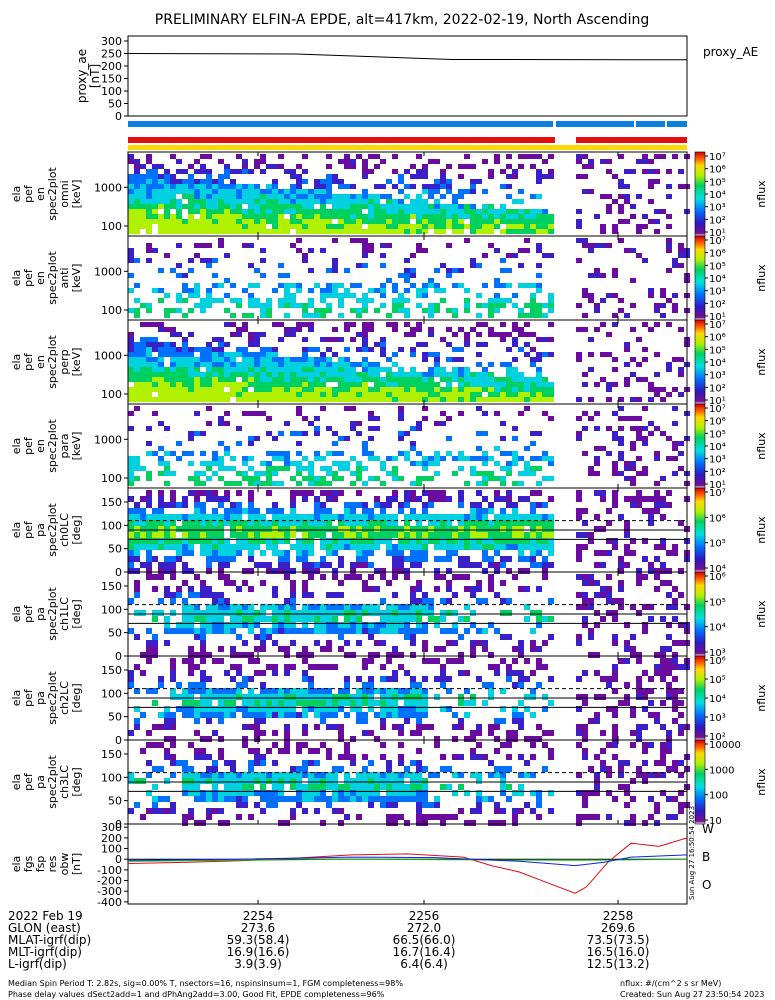  What do you see at coordinates (52, 362) in the screenshot?
I see `en_3-ylabel-line: spec2plot` at bounding box center [52, 362].